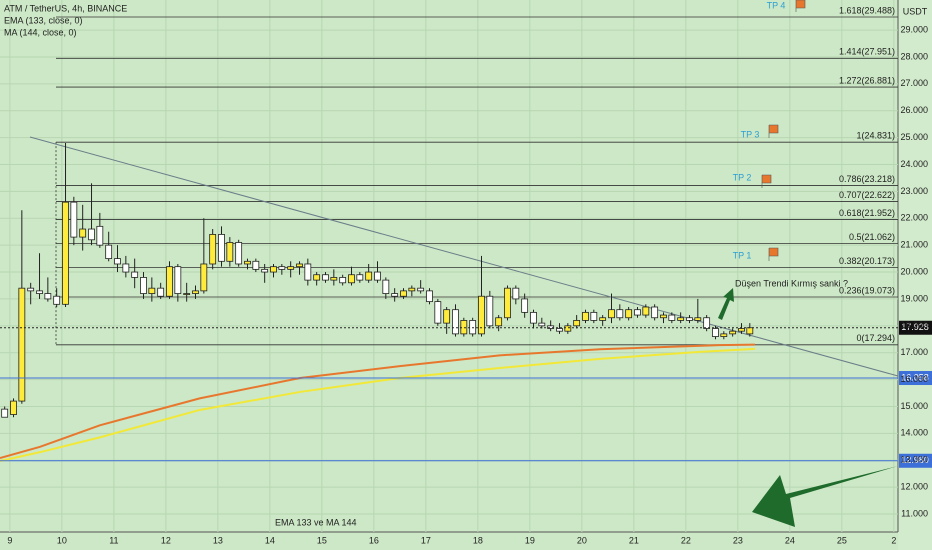 This screenshot has height=550, width=932. Describe the element at coordinates (742, 177) in the screenshot. I see `tp-label: TP 2` at that location.